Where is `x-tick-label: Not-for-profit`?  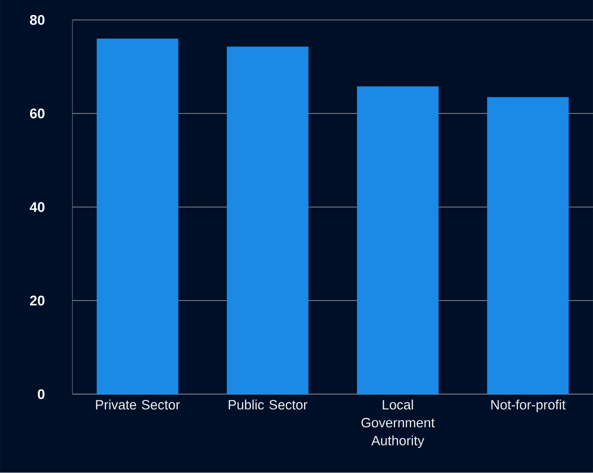
x-tick-label: Not-for-profit is located at coordinates (528, 406).